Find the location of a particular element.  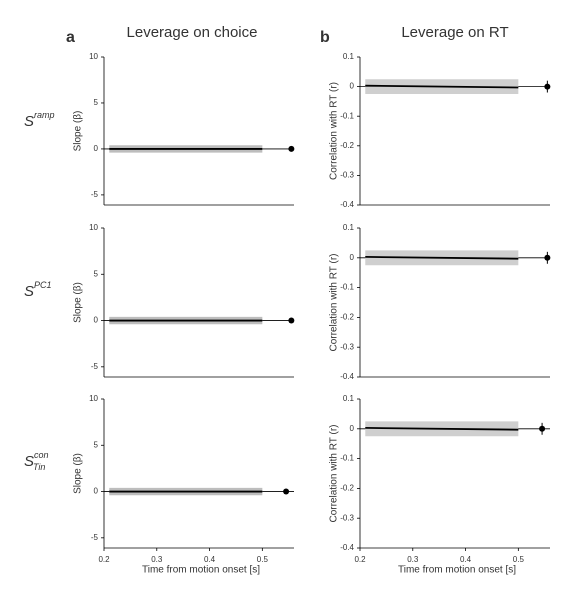

row-label: Scon Tin is located at coordinates (36, 461).